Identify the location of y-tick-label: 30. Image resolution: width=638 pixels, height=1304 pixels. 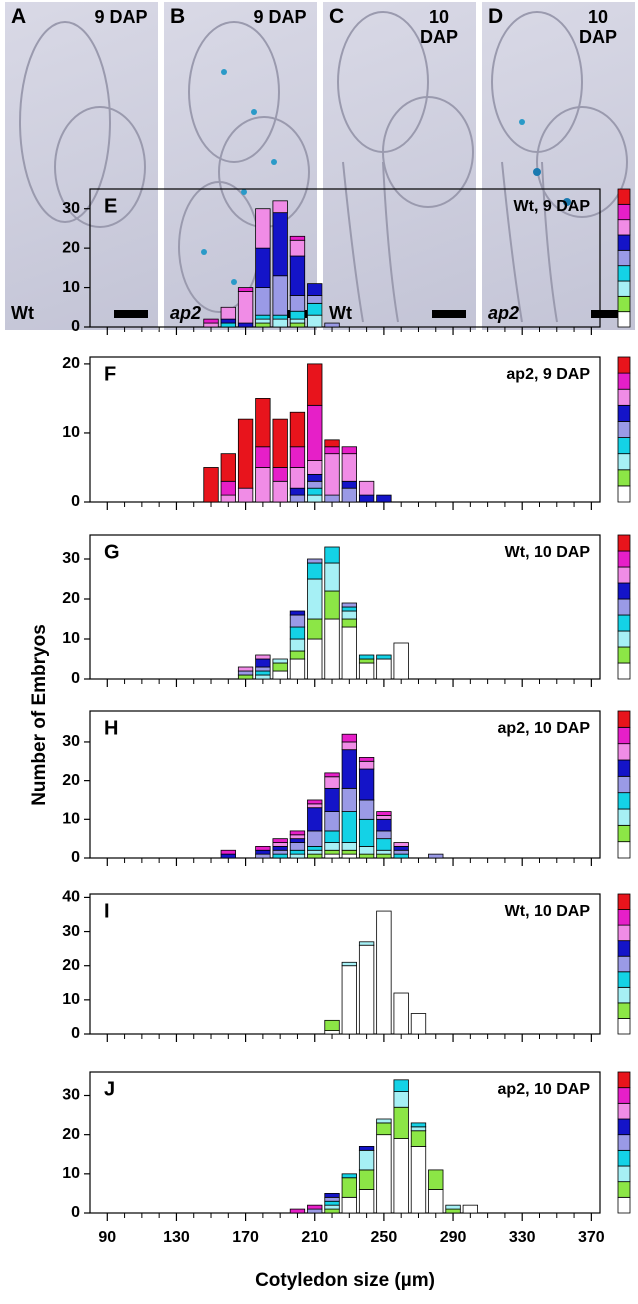
(71, 741).